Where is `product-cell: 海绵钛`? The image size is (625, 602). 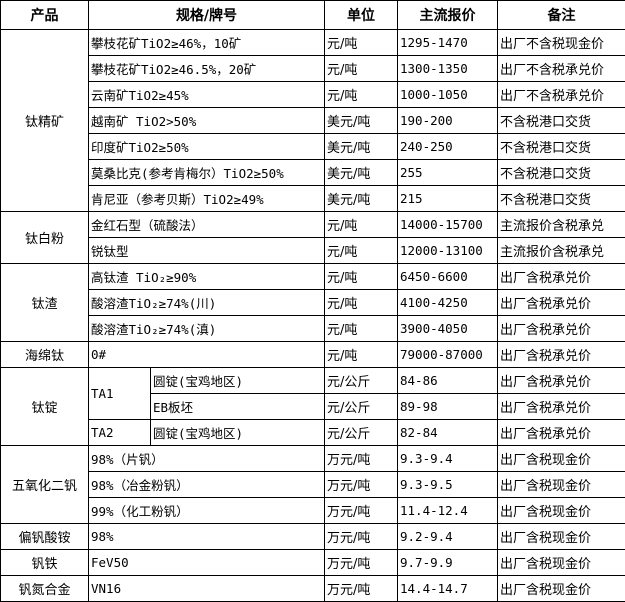
product-cell: 海绵钛 is located at coordinates (45, 355).